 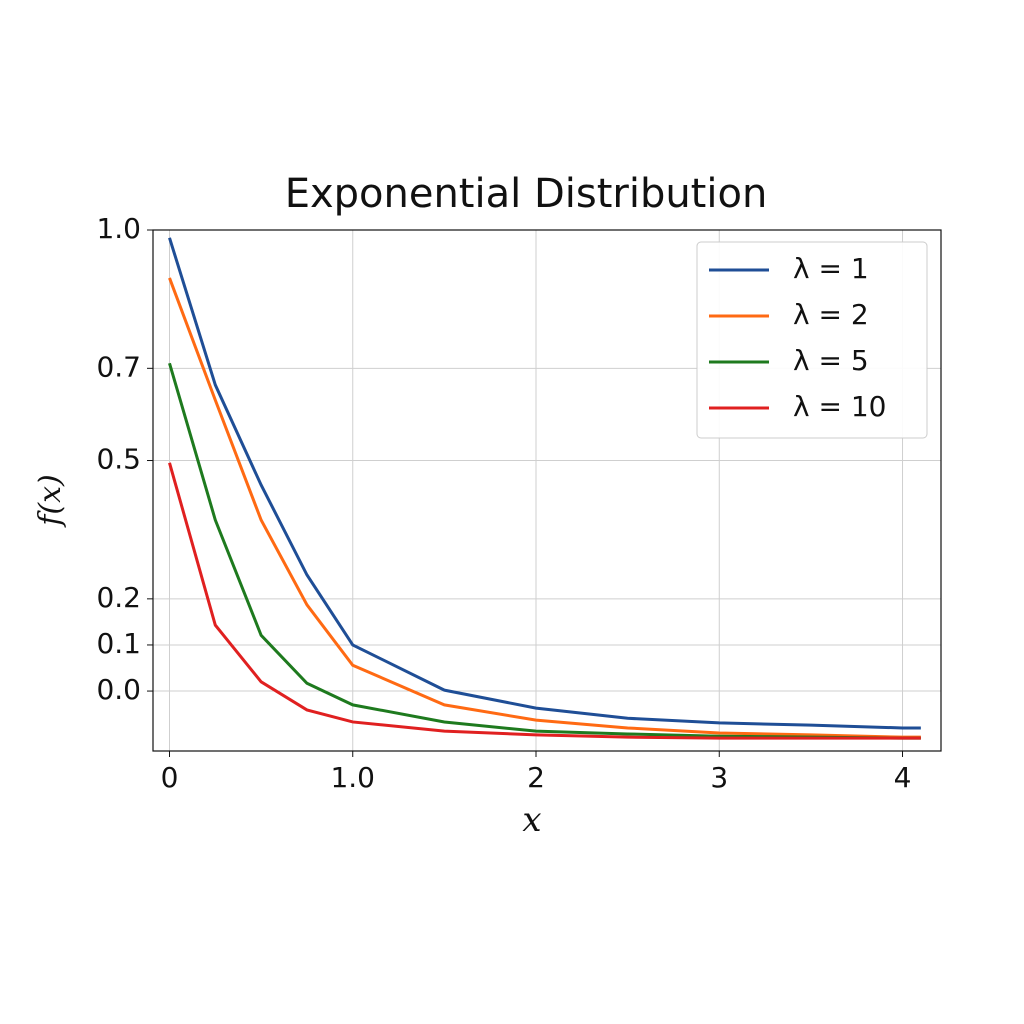 I want to click on y-tick-label: 0.2, so click(x=118, y=597).